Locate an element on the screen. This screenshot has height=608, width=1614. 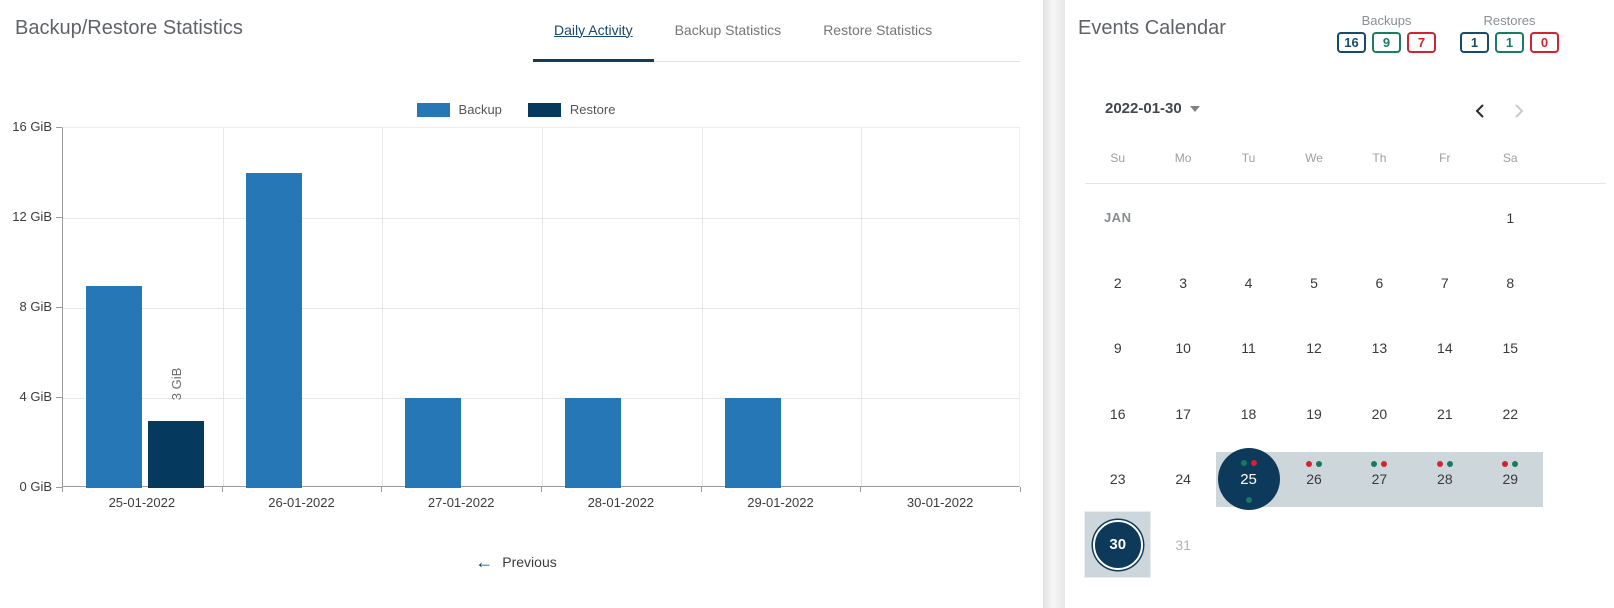
chevron-right-icon is located at coordinates (1519, 111).